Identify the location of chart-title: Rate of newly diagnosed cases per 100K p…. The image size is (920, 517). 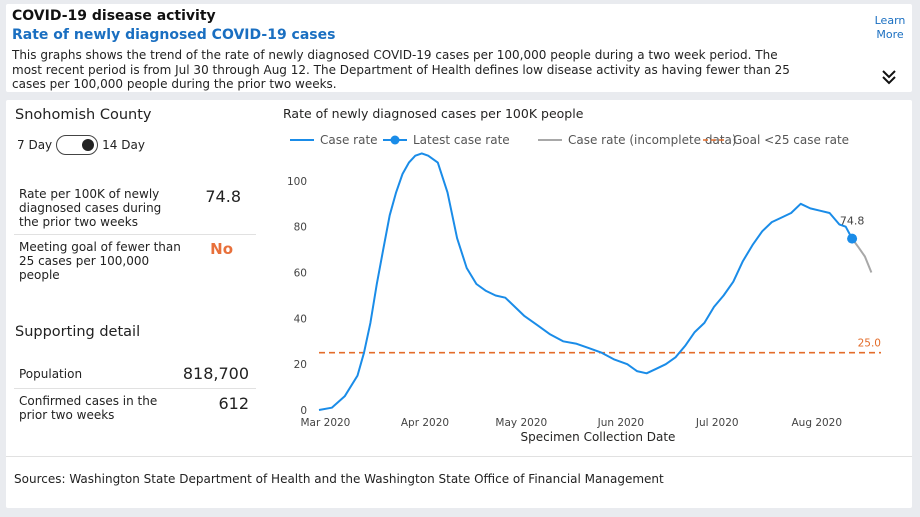
(433, 113).